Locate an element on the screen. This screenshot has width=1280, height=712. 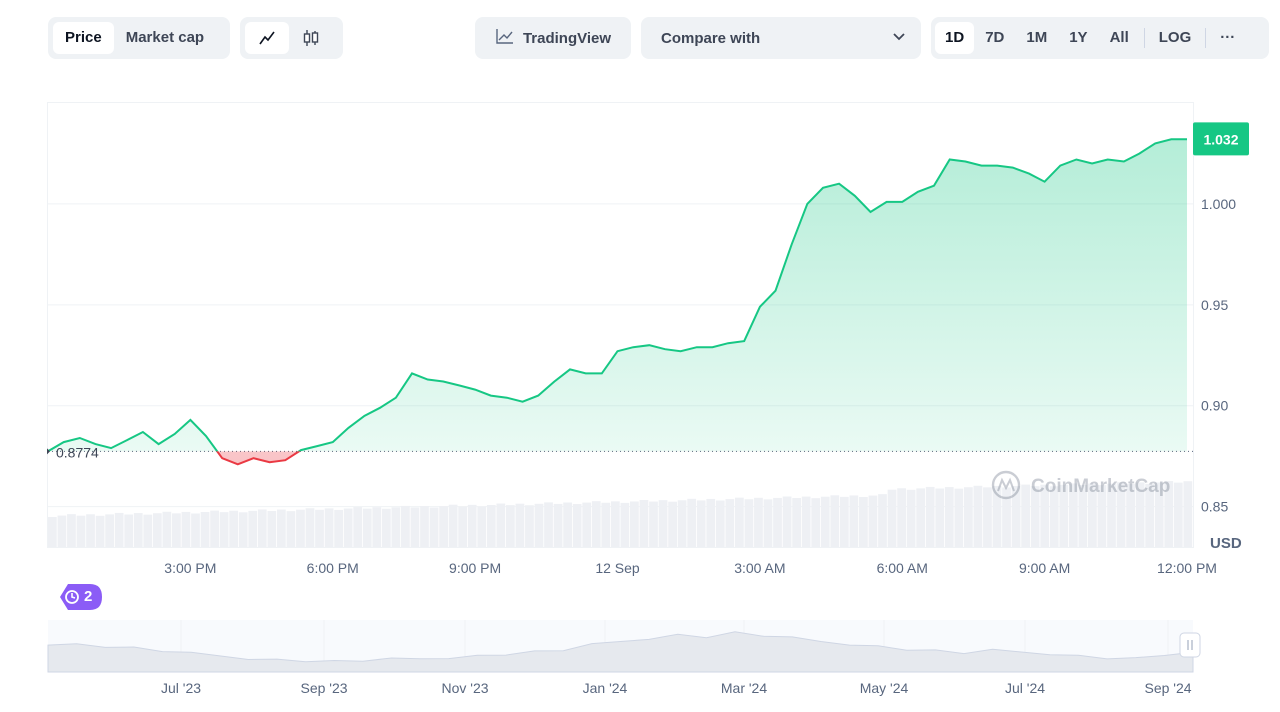
current-price-label: 1.032 is located at coordinates (1221, 139).